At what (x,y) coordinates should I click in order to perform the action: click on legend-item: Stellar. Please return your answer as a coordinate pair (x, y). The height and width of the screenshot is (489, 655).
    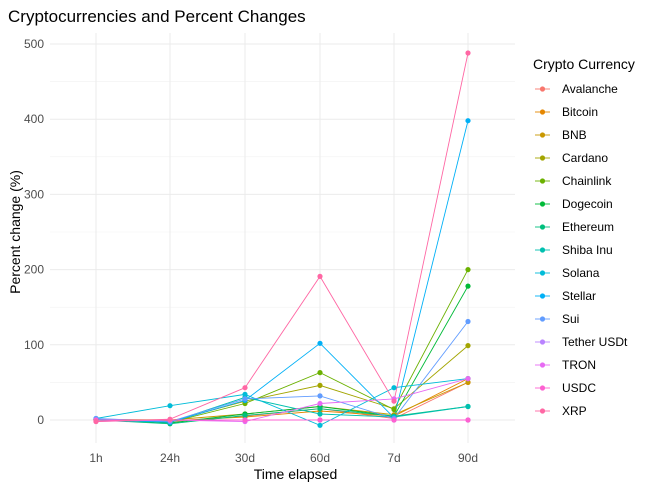
    Looking at the image, I should click on (565, 296).